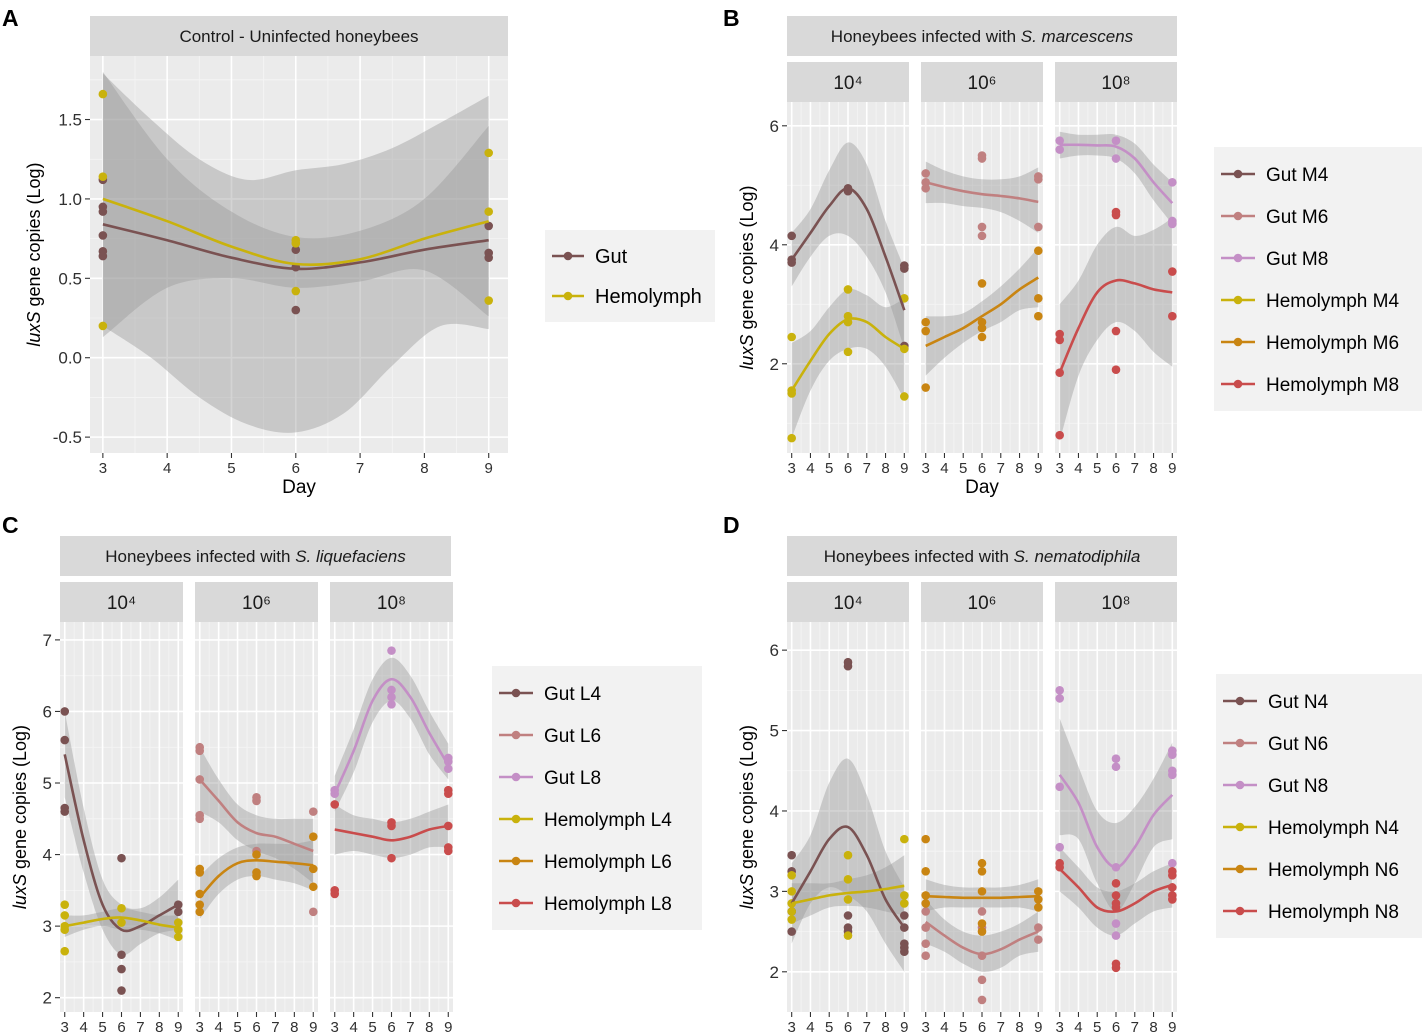 Image resolution: width=1422 pixels, height=1032 pixels. What do you see at coordinates (178, 937) in the screenshot?
I see `data-point-hemolymph-l4` at bounding box center [178, 937].